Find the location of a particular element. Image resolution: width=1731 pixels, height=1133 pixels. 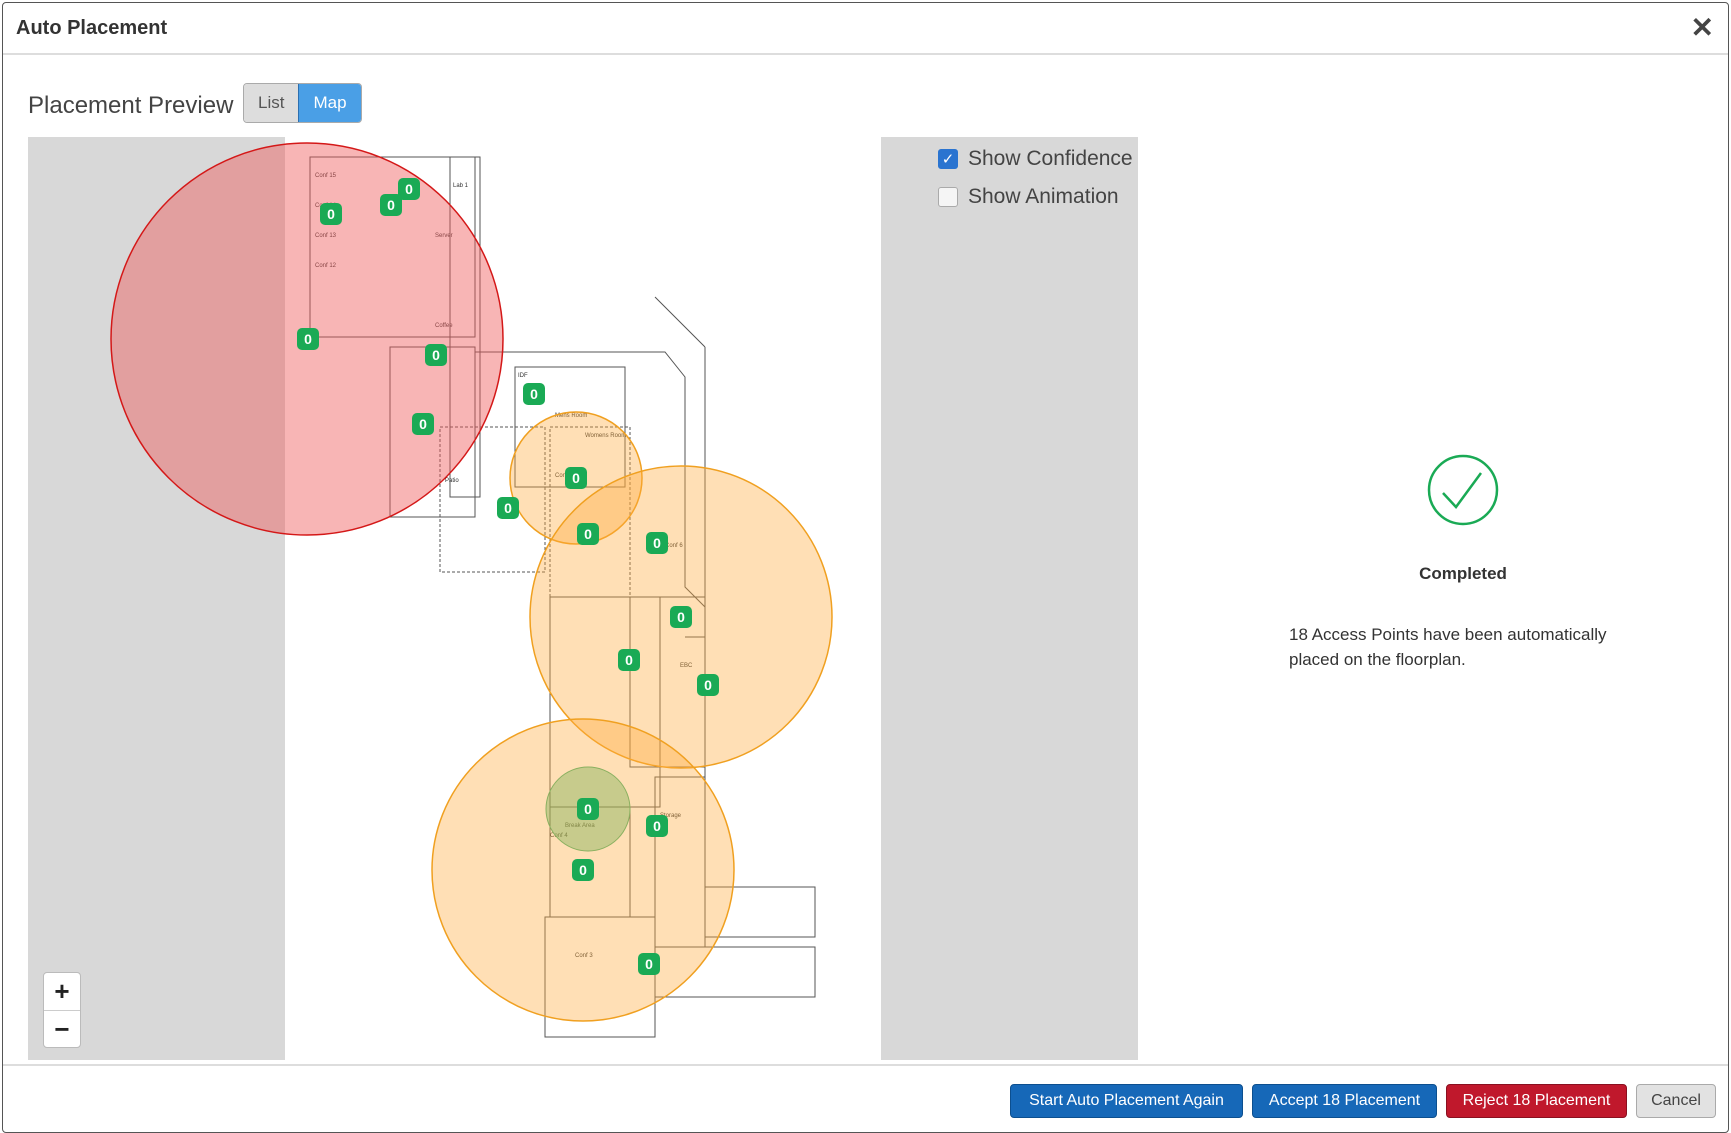

room-label: EBC is located at coordinates (686, 666).